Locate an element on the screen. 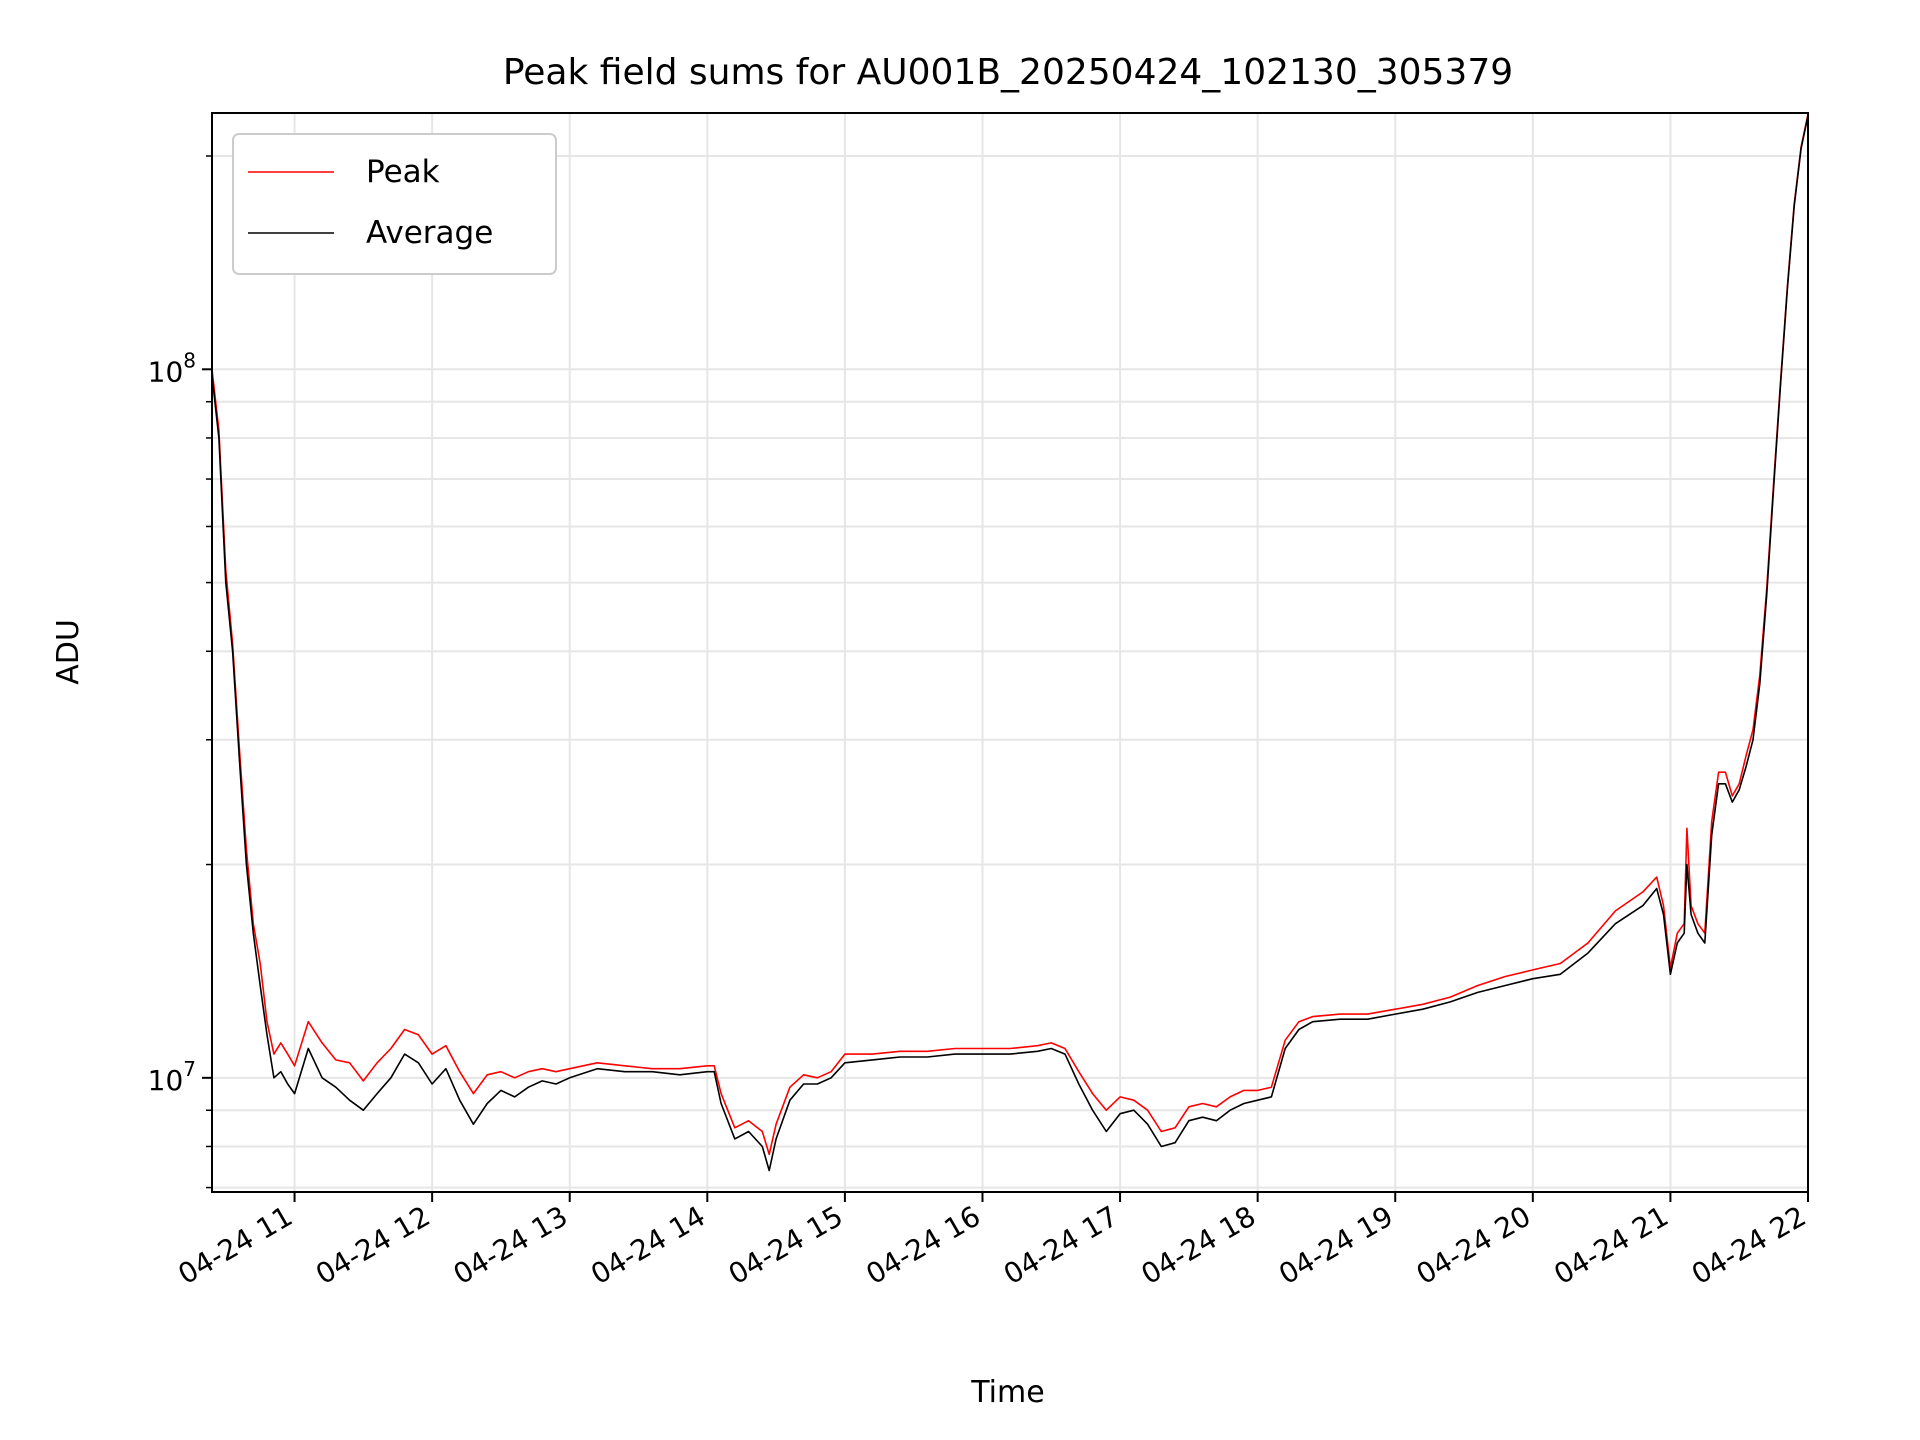 The height and width of the screenshot is (1440, 1920). legend: Peak Average is located at coordinates (394, 204).